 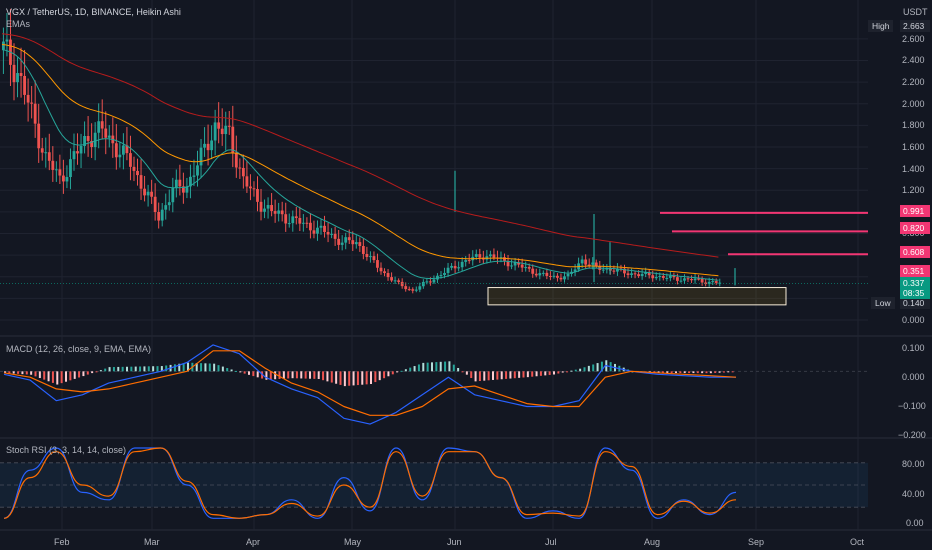 What do you see at coordinates (79, 349) in the screenshot?
I see `macd-title: MACD (12, 26, close, 9, EMA, EMA)` at bounding box center [79, 349].